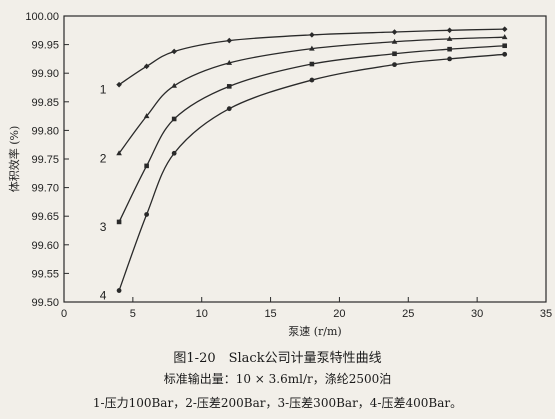  What do you see at coordinates (408, 314) in the screenshot?
I see `x-tick-label: 25` at bounding box center [408, 314].